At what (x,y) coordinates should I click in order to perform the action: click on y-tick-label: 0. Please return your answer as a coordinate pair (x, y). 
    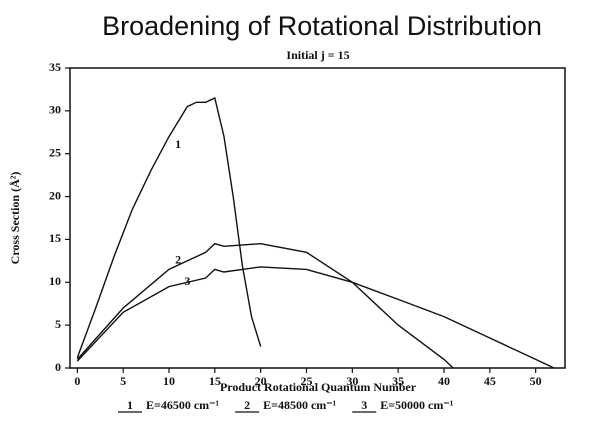
    Looking at the image, I should click on (58, 367).